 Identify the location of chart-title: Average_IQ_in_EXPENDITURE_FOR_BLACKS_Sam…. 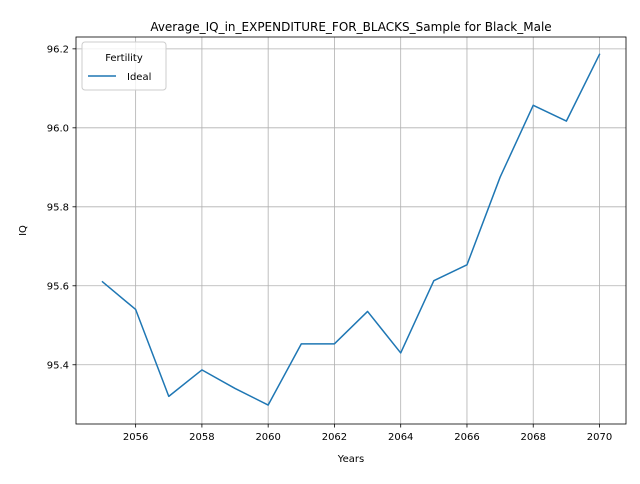
(350, 27).